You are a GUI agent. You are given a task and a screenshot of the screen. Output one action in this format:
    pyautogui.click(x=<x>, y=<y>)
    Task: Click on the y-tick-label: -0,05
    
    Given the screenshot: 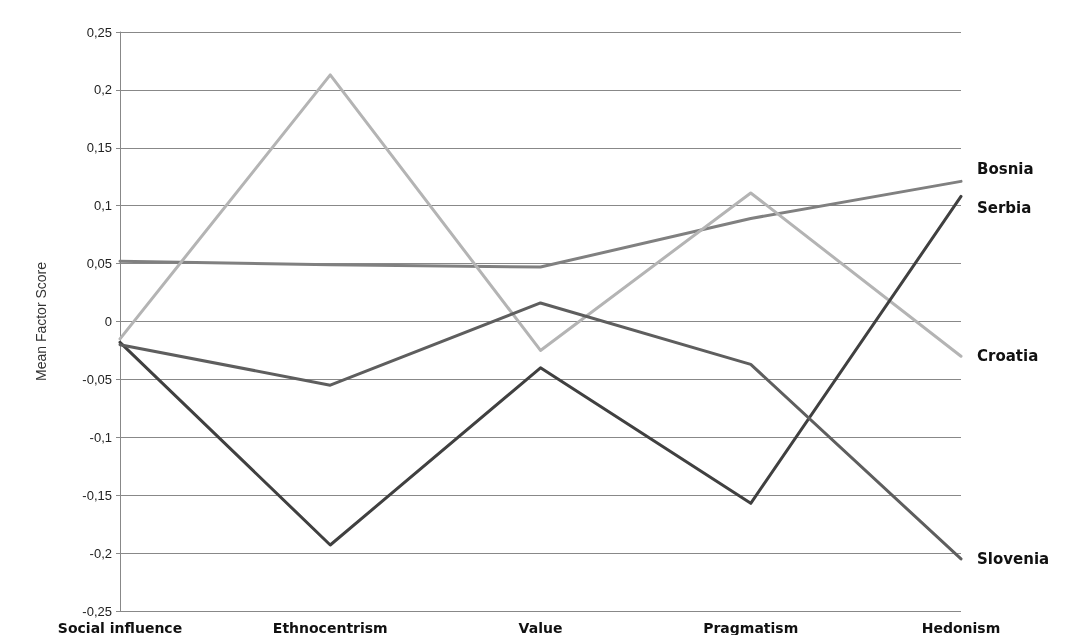 What is the action you would take?
    pyautogui.click(x=97, y=379)
    